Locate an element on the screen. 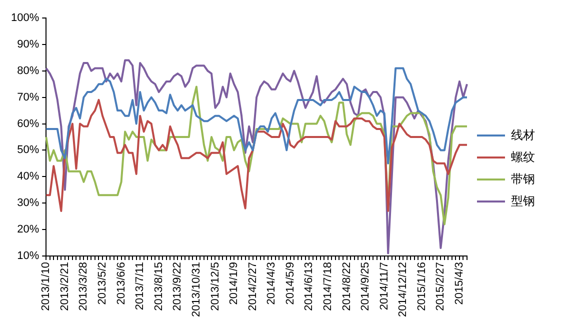  x-tick-label: 2013/12/5 is located at coordinates (215, 286).